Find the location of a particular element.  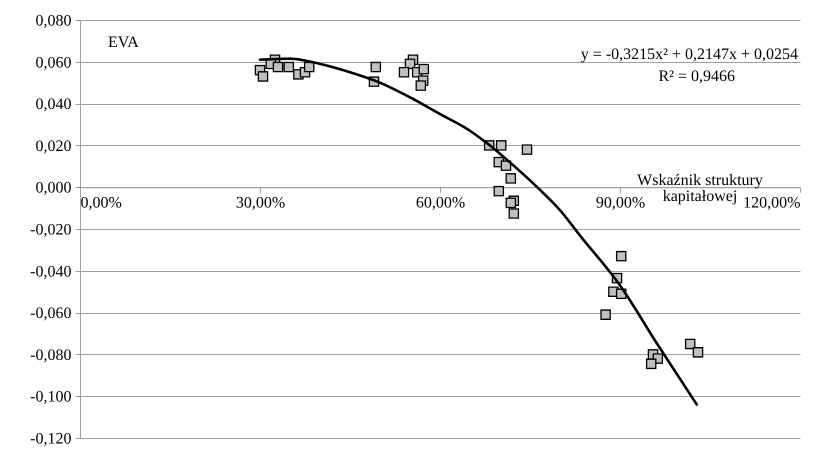

annotation: R² = 0,9466 is located at coordinates (696, 76).